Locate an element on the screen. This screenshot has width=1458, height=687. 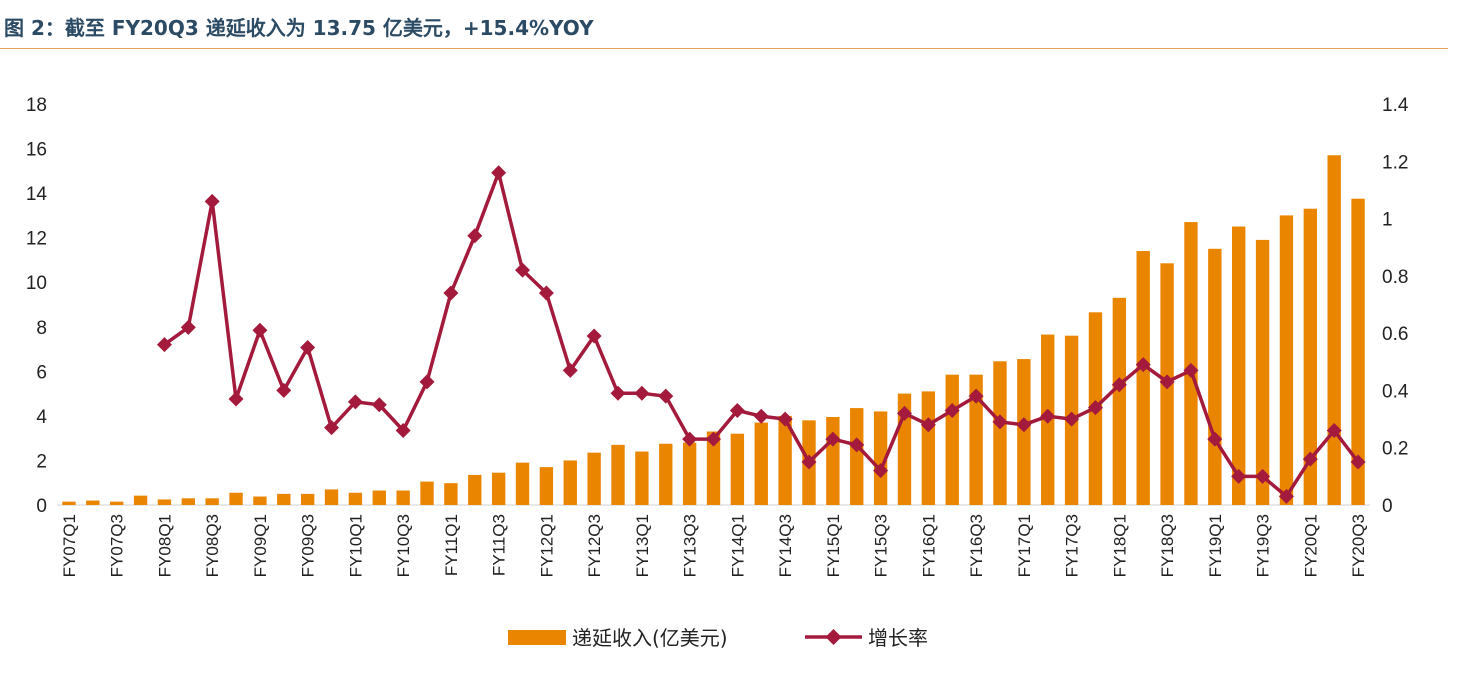
legend-bar-label: 递延收入(亿美元) is located at coordinates (650, 638).